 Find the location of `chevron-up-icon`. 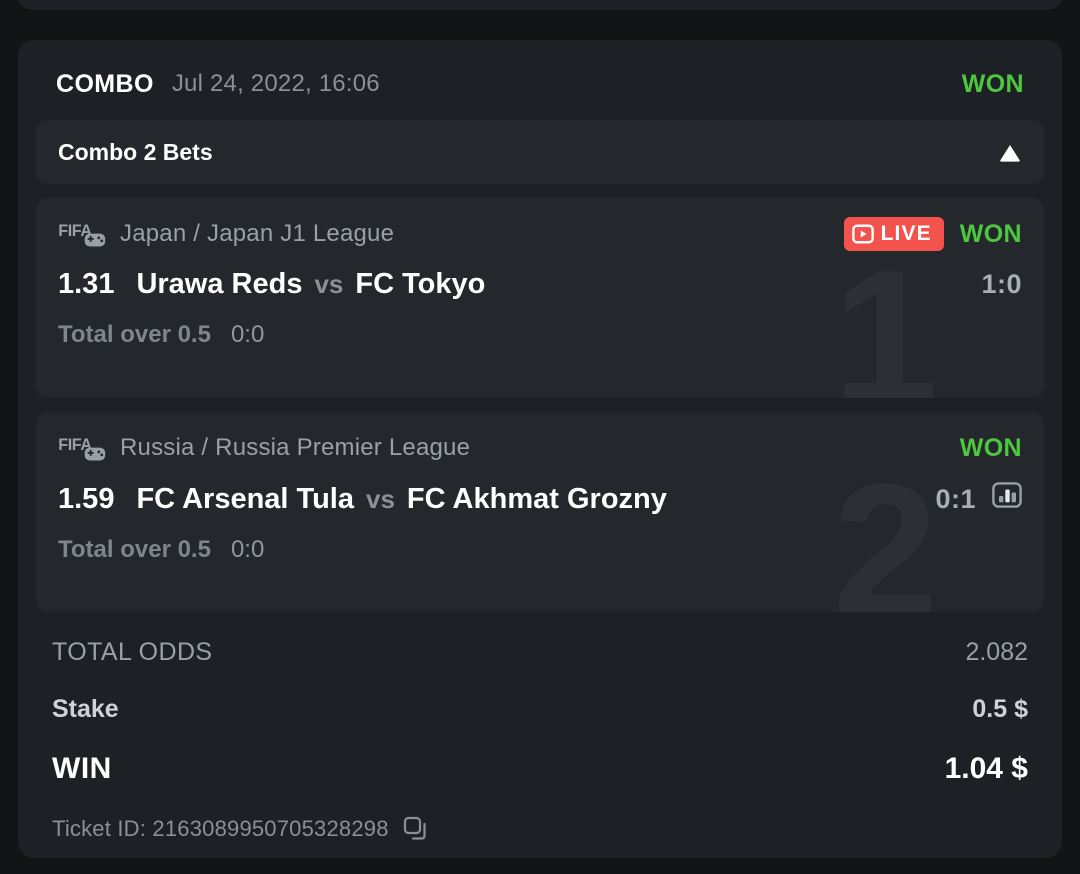

chevron-up-icon is located at coordinates (1010, 152).